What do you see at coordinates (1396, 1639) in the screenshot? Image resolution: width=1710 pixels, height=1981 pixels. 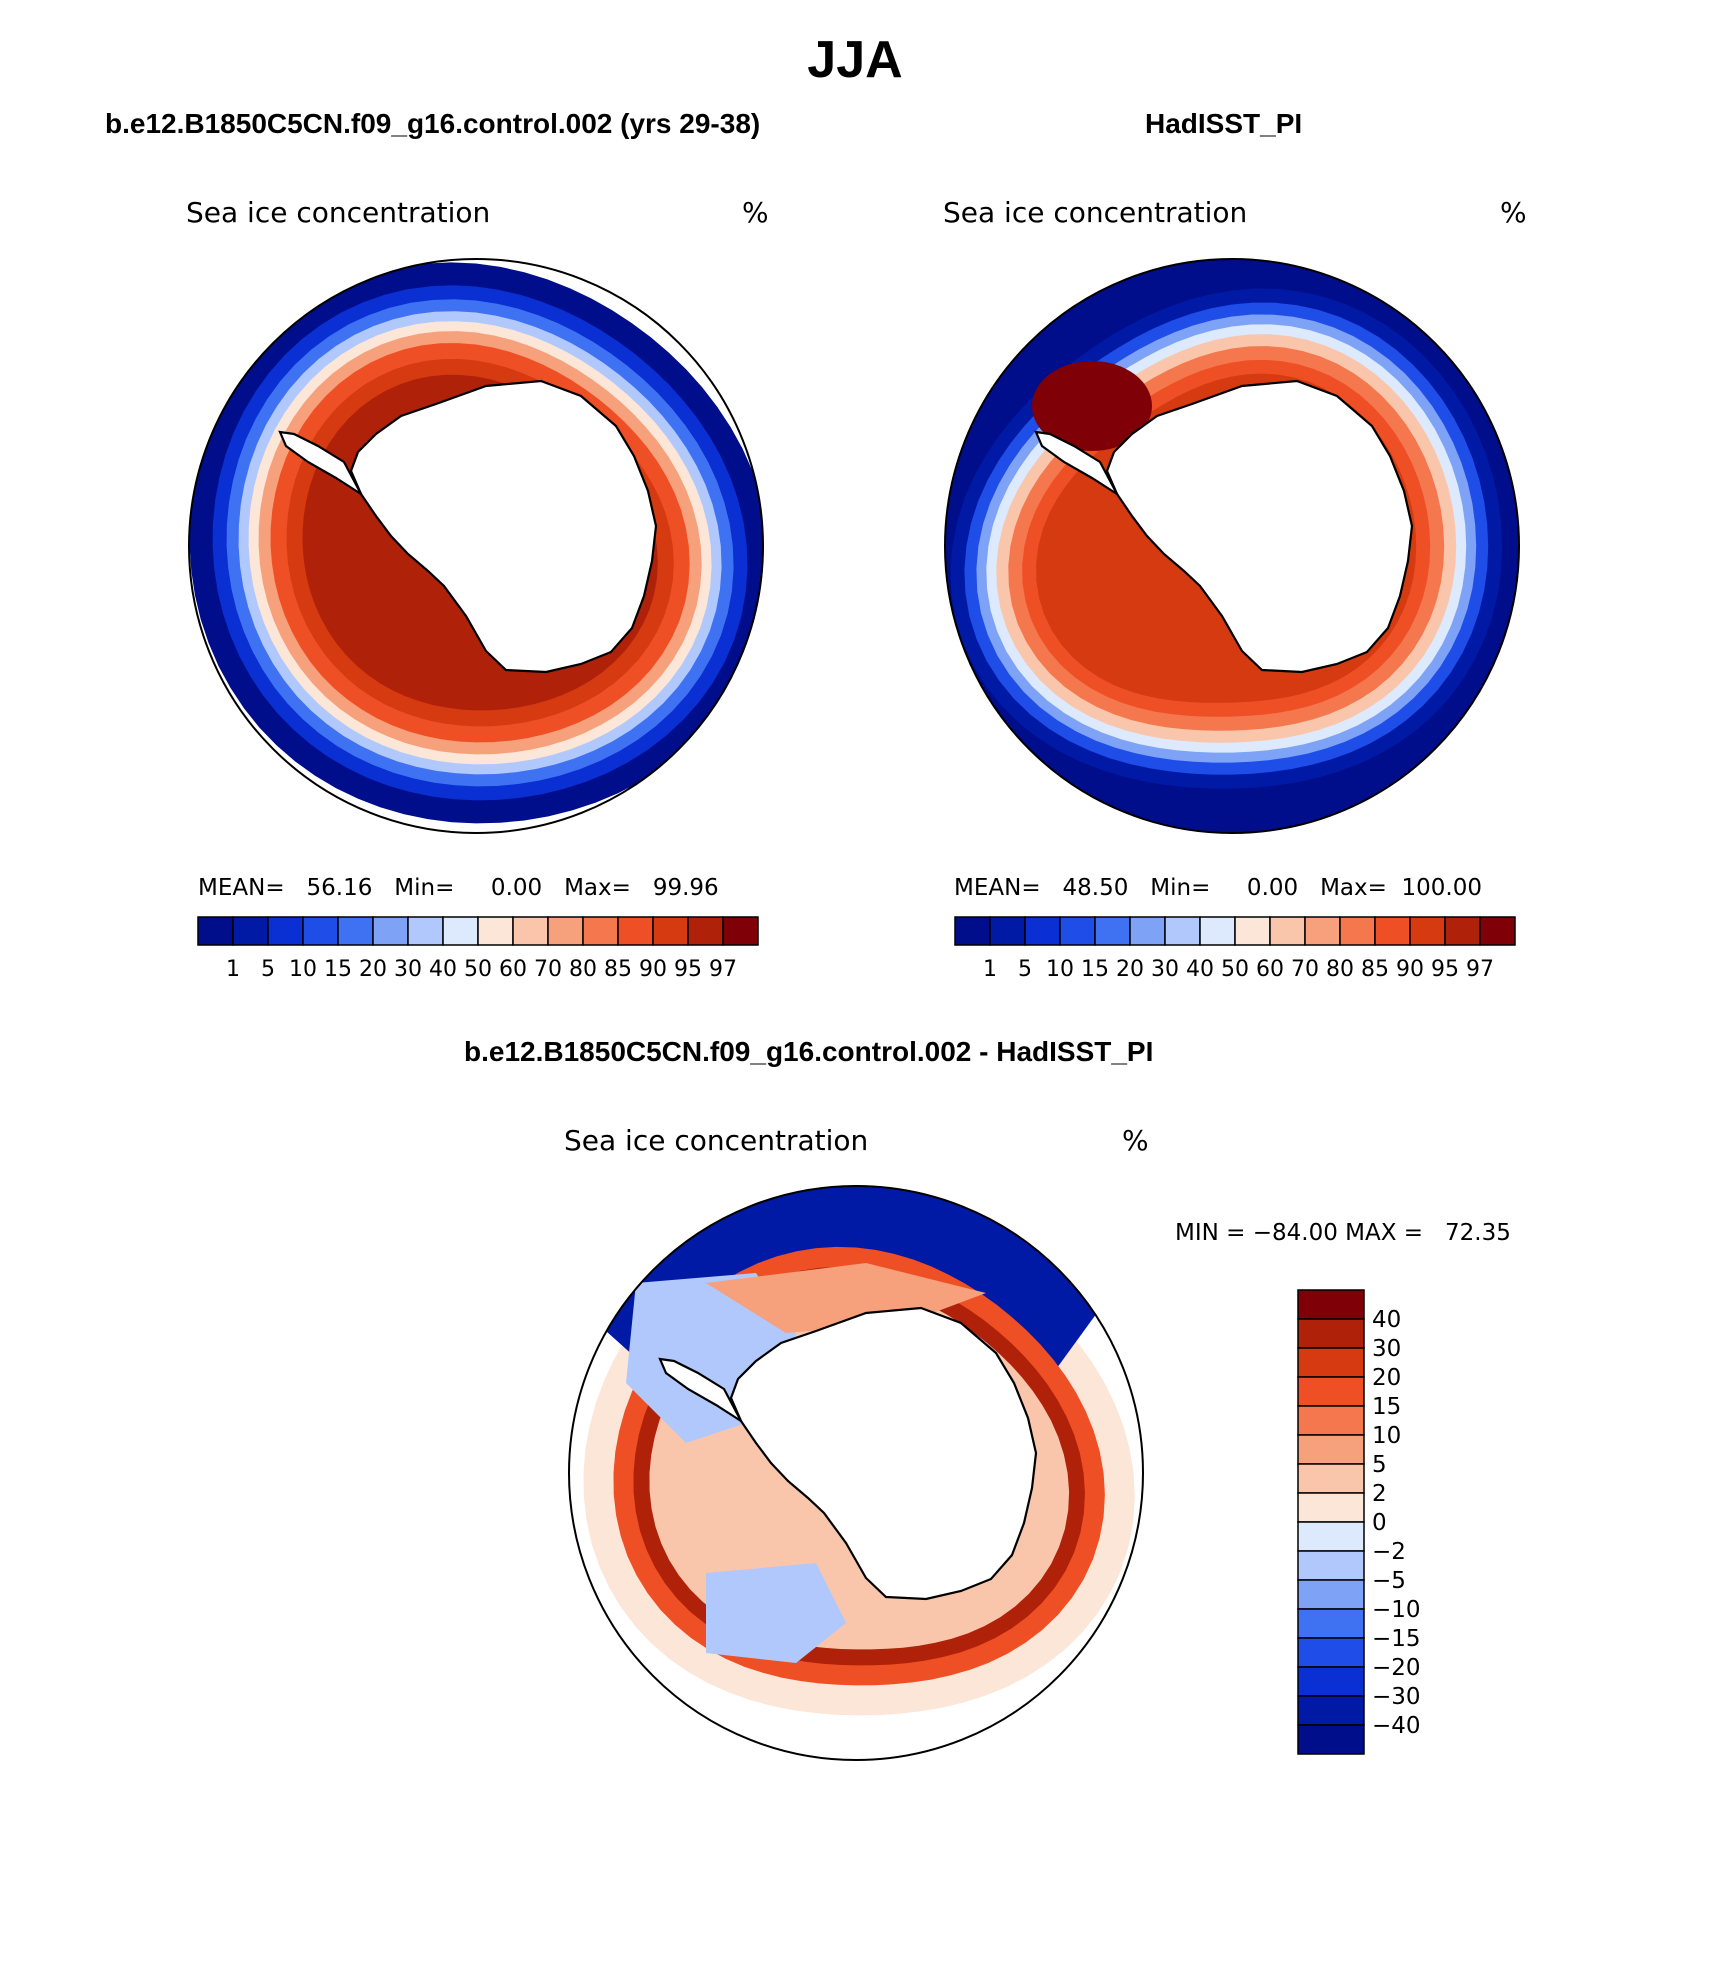 I see `colorbar-tick-label: −15` at bounding box center [1396, 1639].